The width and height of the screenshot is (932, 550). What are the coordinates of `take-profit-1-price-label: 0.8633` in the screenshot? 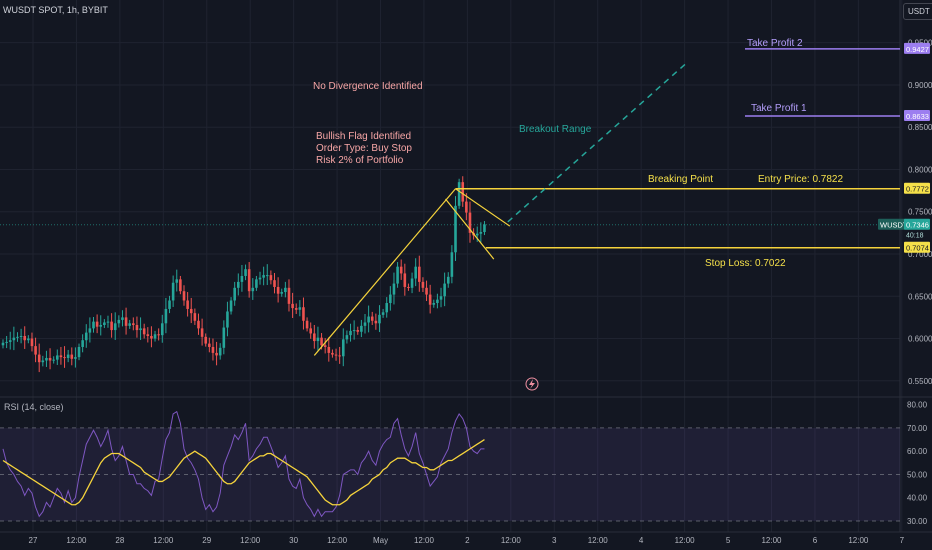 It's located at (917, 116).